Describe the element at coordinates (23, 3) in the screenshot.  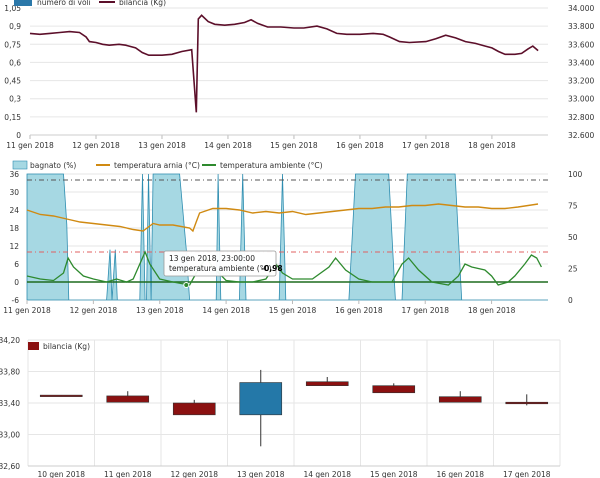
I see `legend-swatch-flights` at that location.